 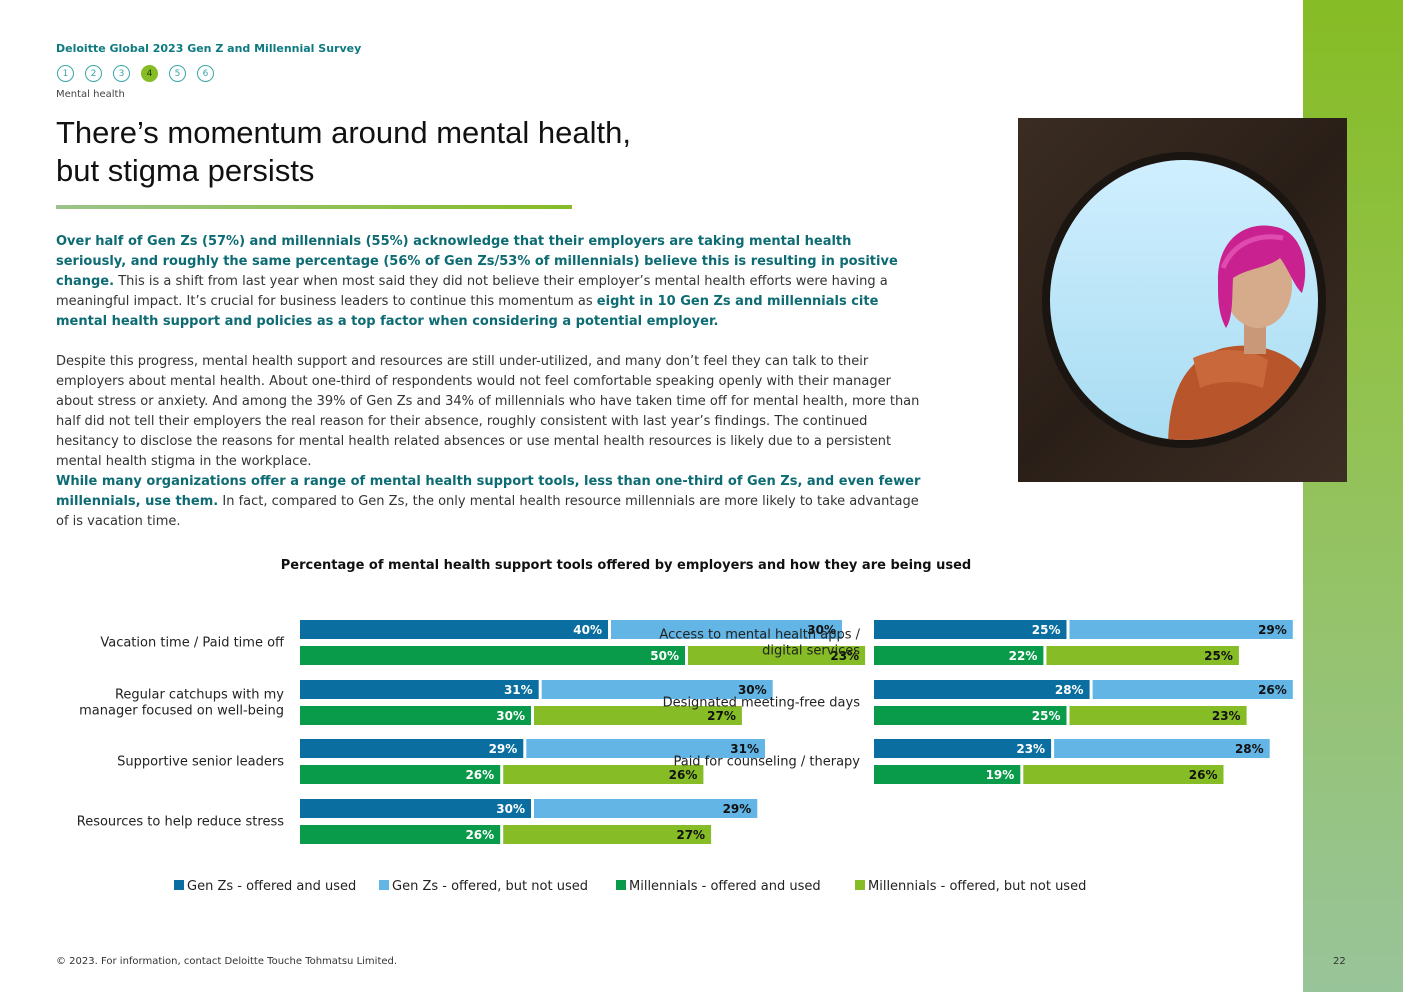 What do you see at coordinates (384, 885) in the screenshot?
I see `legend-swatch-gen-zs-offered-but-not-used` at bounding box center [384, 885].